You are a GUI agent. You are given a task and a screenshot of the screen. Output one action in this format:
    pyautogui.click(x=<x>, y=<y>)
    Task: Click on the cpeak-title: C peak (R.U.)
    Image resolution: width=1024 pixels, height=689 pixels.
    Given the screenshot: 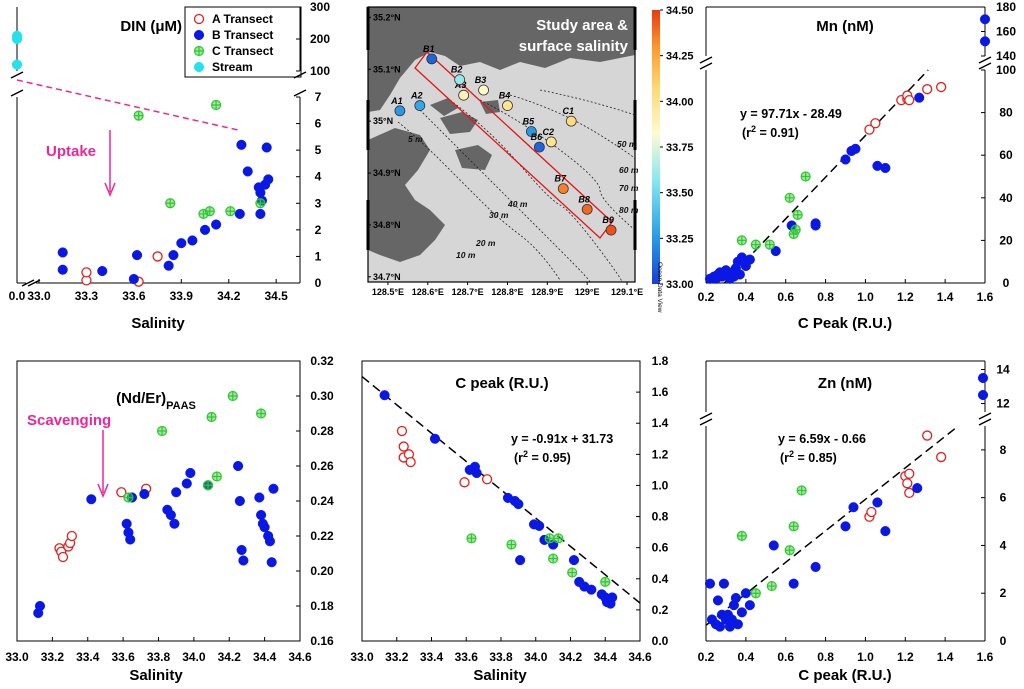 What is the action you would take?
    pyautogui.click(x=501, y=383)
    